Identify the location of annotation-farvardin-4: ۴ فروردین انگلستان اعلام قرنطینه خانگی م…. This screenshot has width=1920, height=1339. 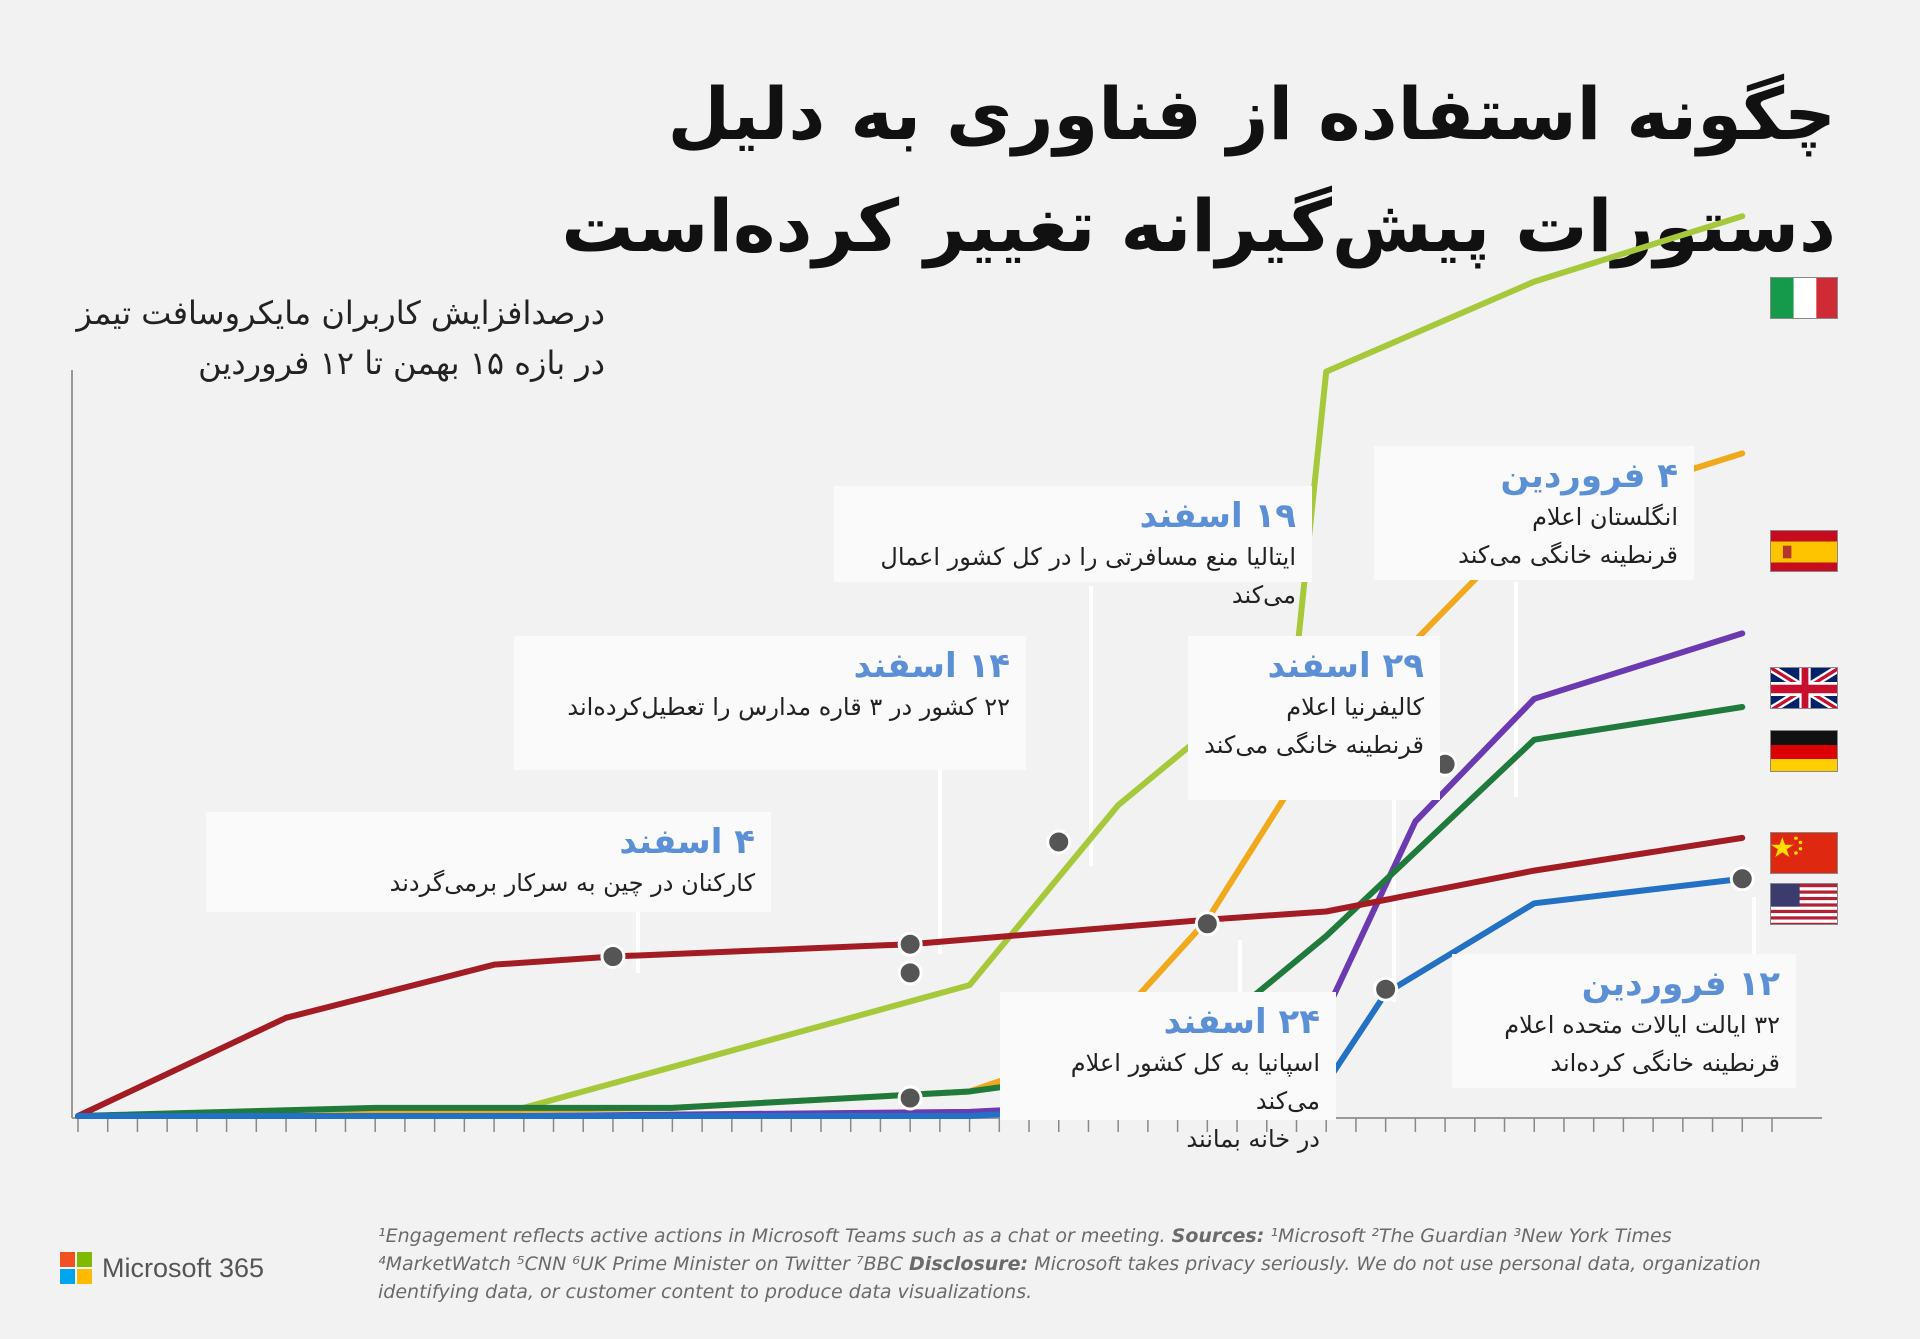
(1534, 513).